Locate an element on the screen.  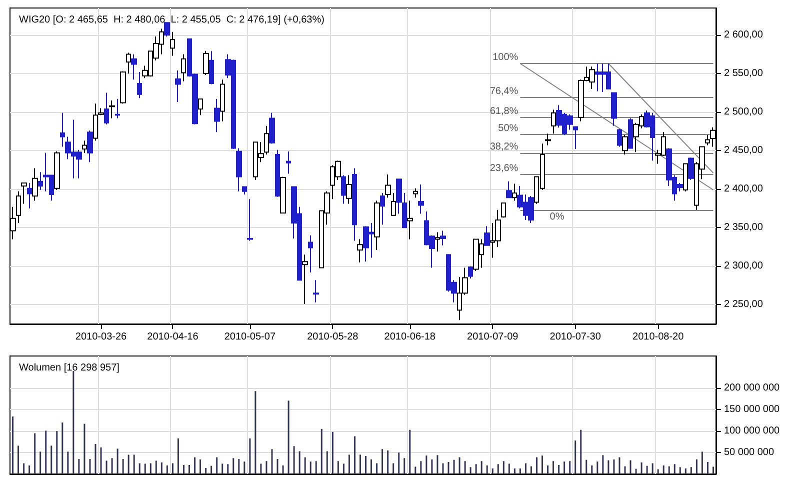
annotation: 61,8% is located at coordinates (504, 111).